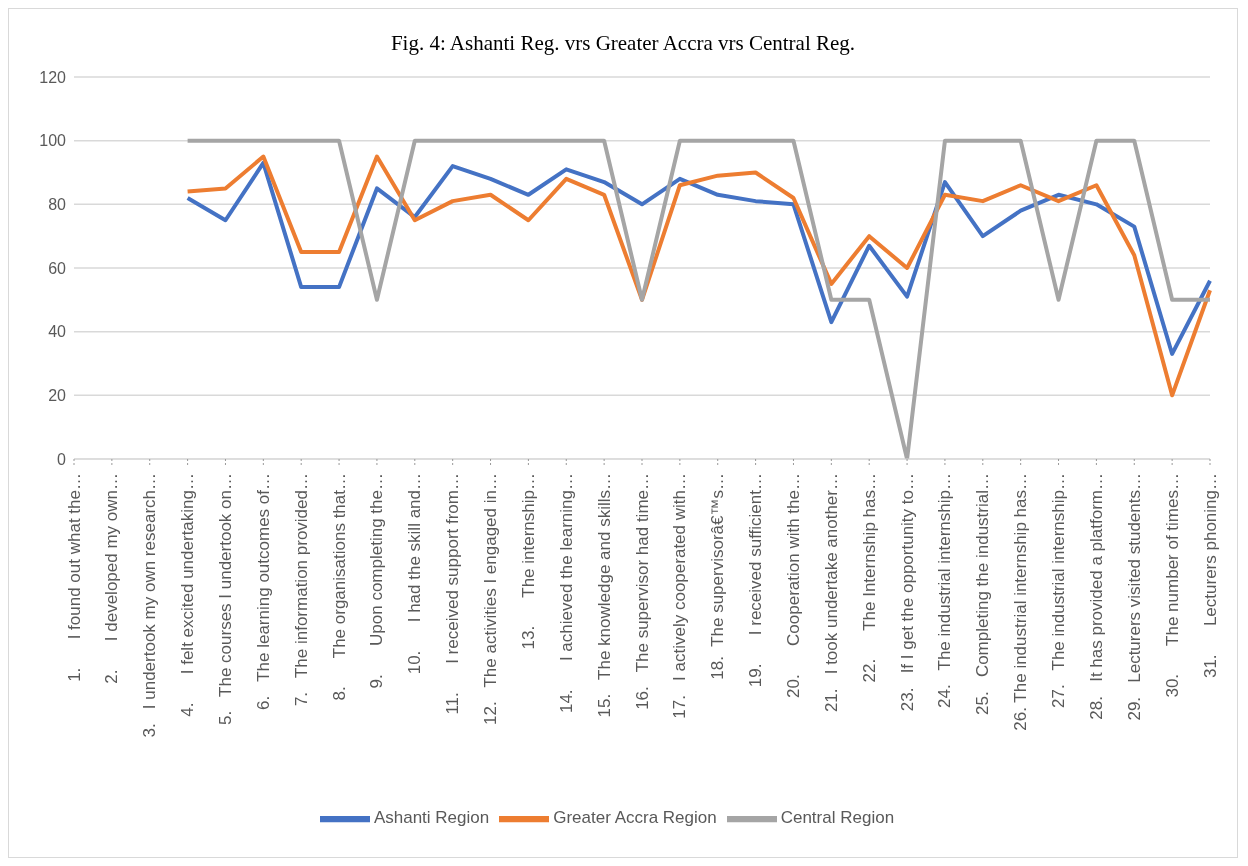  Describe the element at coordinates (57, 205) in the screenshot. I see `y-tick-label: 80` at that location.